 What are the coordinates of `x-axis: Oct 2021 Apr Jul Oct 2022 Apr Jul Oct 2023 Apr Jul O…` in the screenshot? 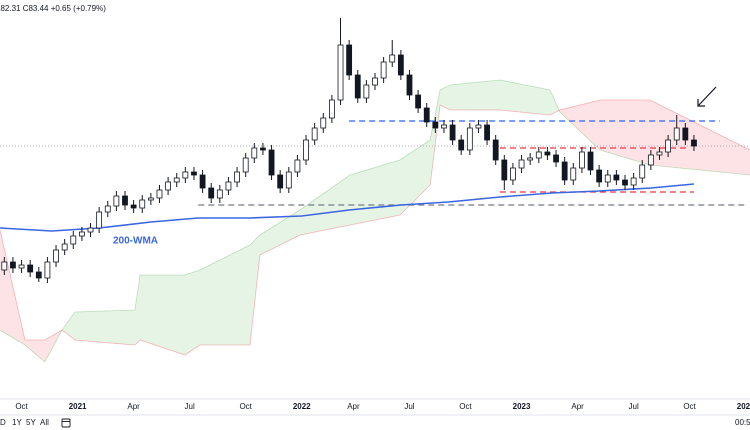 It's located at (375, 404).